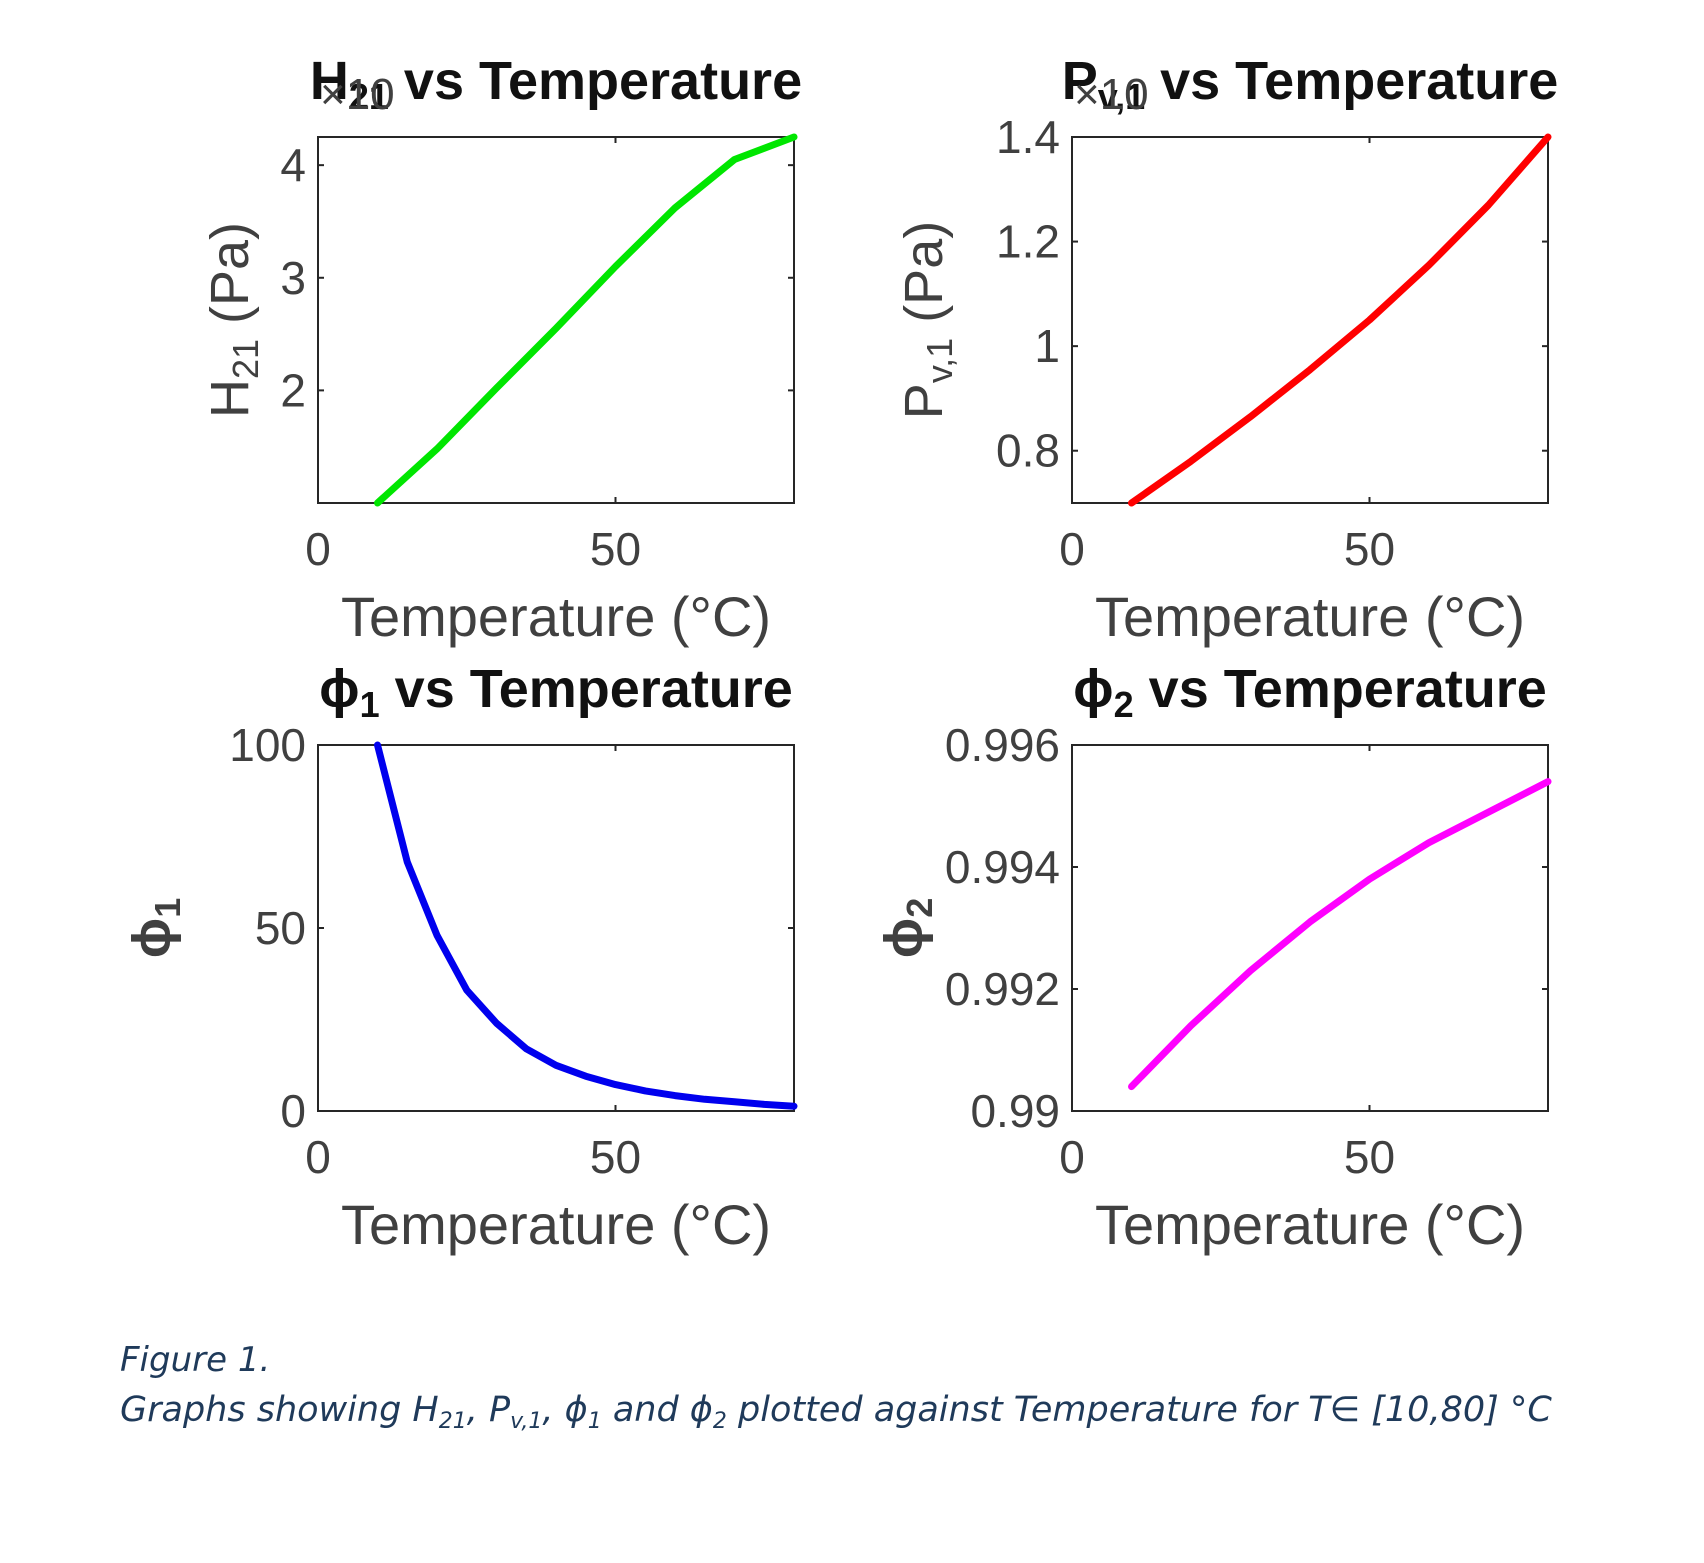 The image size is (1704, 1563). Describe the element at coordinates (1121, 96) in the screenshot. I see `title-sub: v,1` at that location.